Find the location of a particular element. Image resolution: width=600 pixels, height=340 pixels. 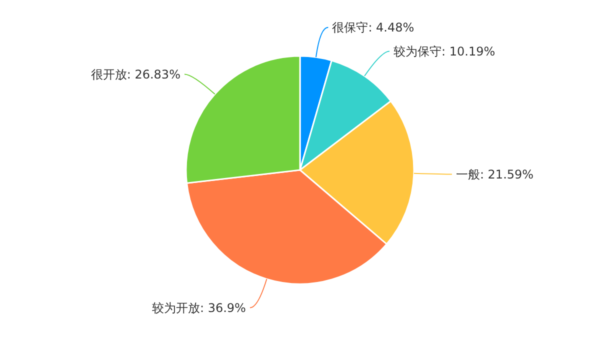

slice-label: 一般: 21.59% is located at coordinates (495, 174).